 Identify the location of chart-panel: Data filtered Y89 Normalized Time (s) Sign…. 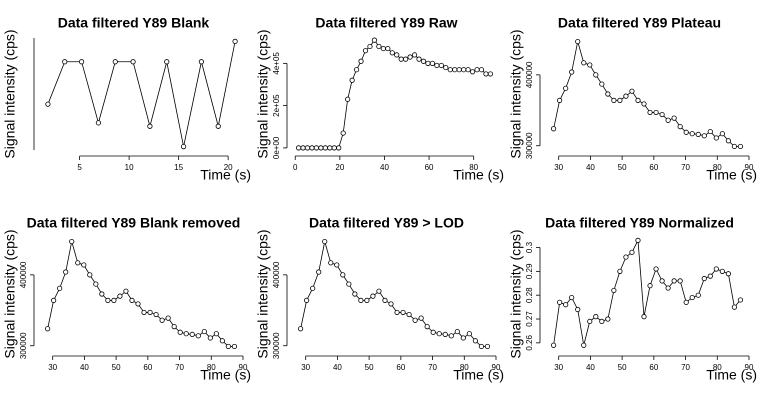
(632, 299).